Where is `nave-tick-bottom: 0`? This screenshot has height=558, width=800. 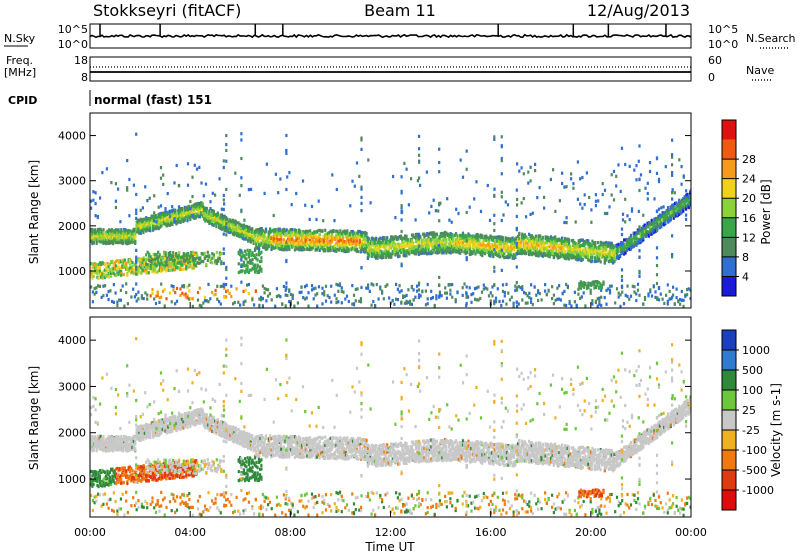
nave-tick-bottom: 0 is located at coordinates (711, 77).